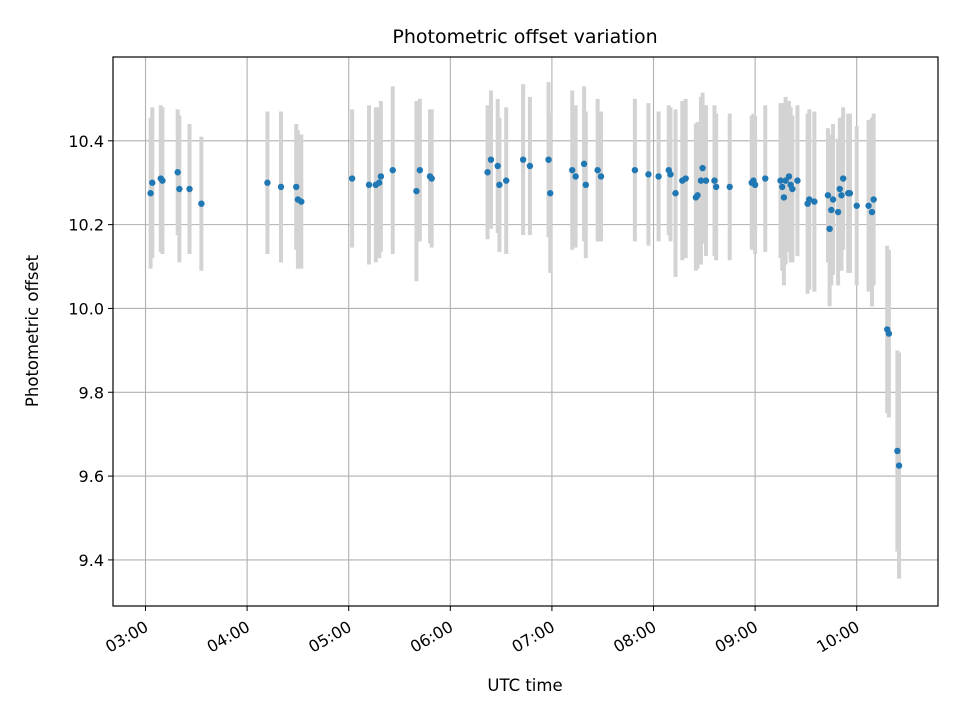  I want to click on y-tick-label: 10.0, so click(86, 308).